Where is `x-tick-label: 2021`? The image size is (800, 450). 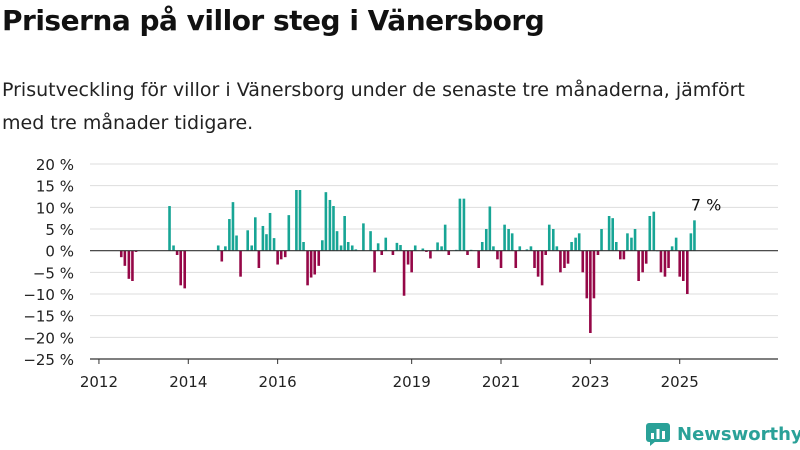
x-tick-label: 2021 is located at coordinates (501, 382).